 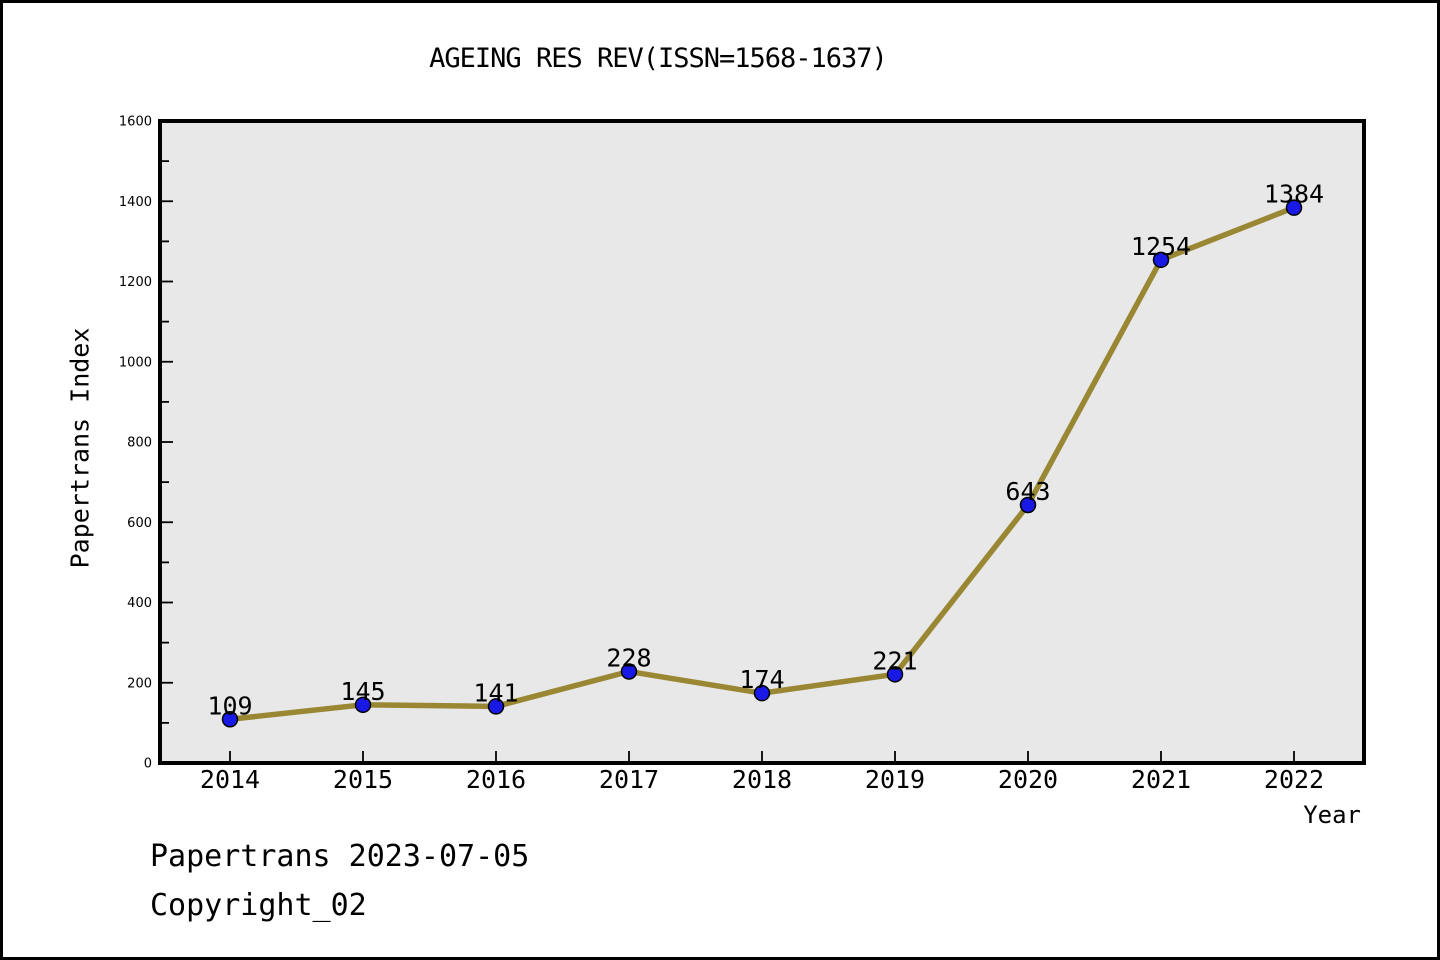 What do you see at coordinates (894, 660) in the screenshot?
I see `data-point-label: 221` at bounding box center [894, 660].